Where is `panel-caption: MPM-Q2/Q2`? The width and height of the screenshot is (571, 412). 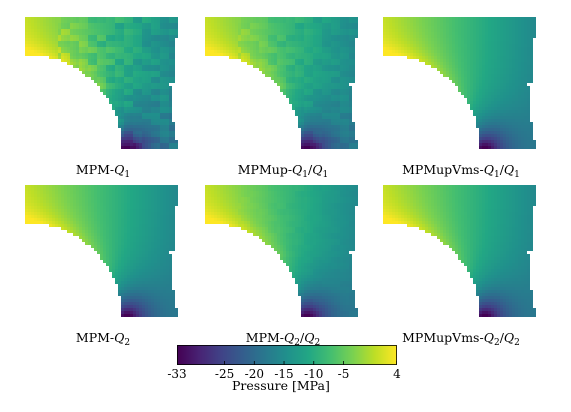
panel-caption: MPM-Q2/Q2 is located at coordinates (283, 339).